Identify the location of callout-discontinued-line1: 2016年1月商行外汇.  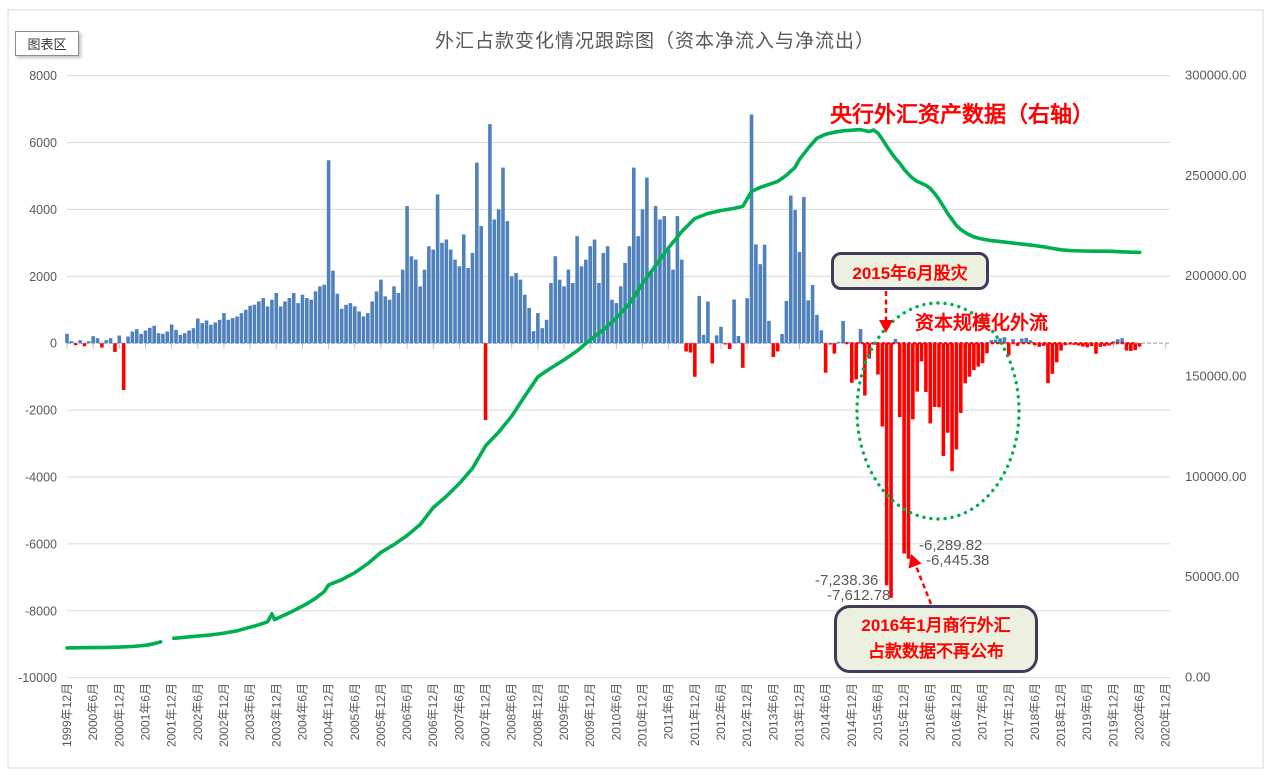
(936, 625).